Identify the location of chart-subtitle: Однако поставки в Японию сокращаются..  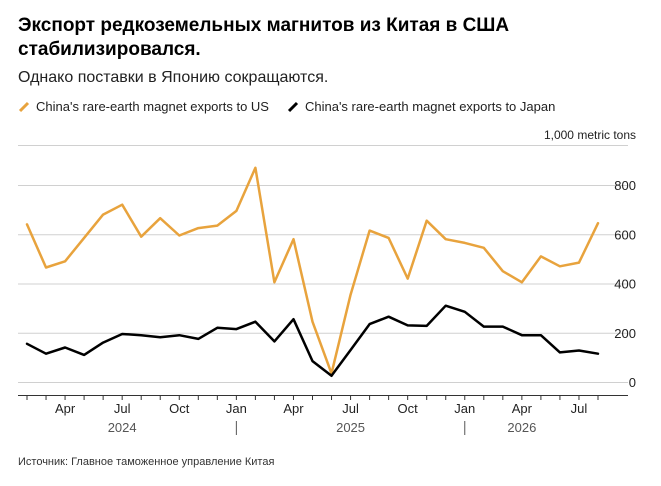
(173, 77).